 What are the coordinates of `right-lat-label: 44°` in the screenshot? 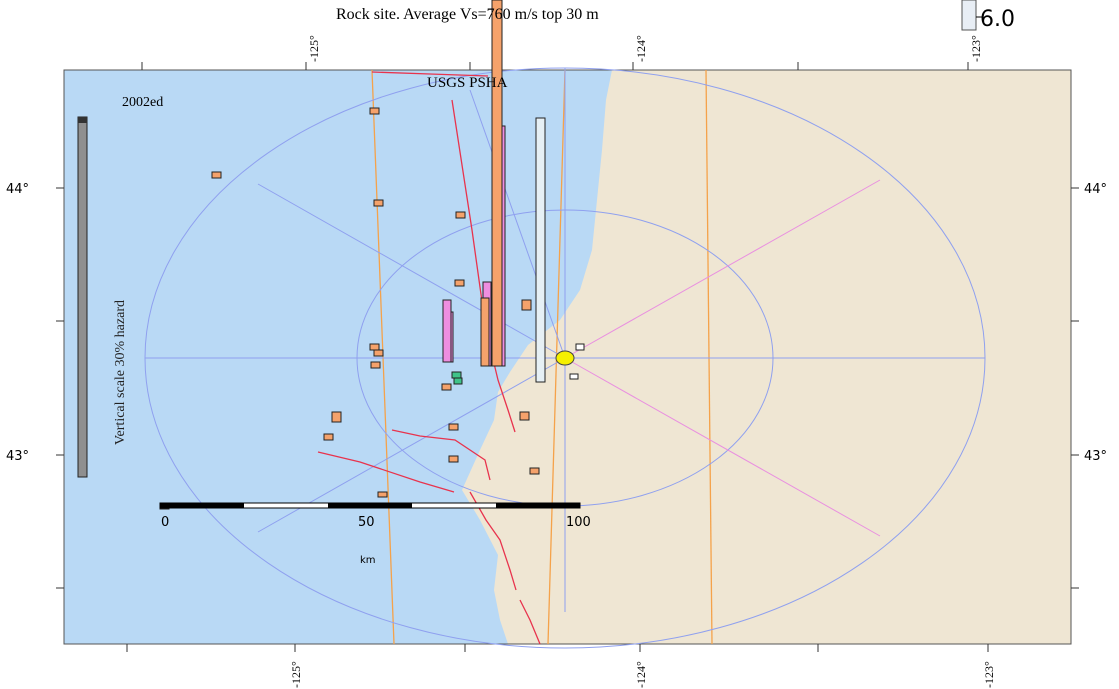 It's located at (1095, 189).